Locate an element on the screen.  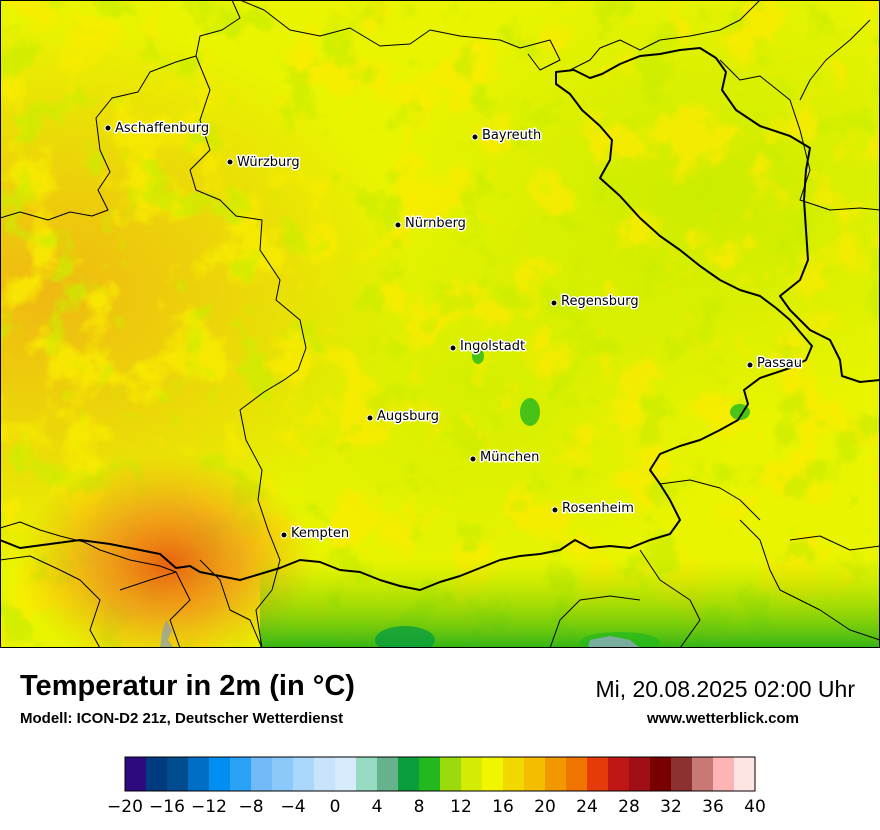
legend-tick-label: 28 is located at coordinates (629, 807).